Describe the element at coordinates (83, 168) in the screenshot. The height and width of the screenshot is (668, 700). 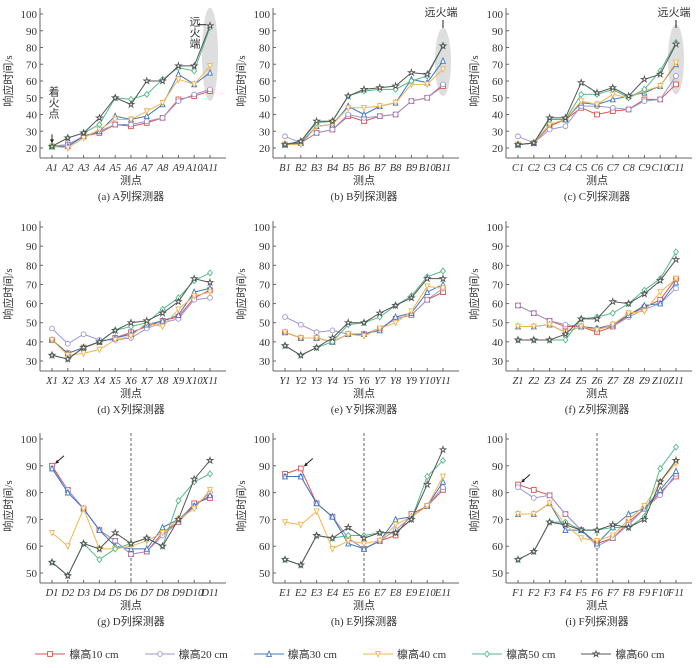
I see `x-tick-label: A3` at that location.